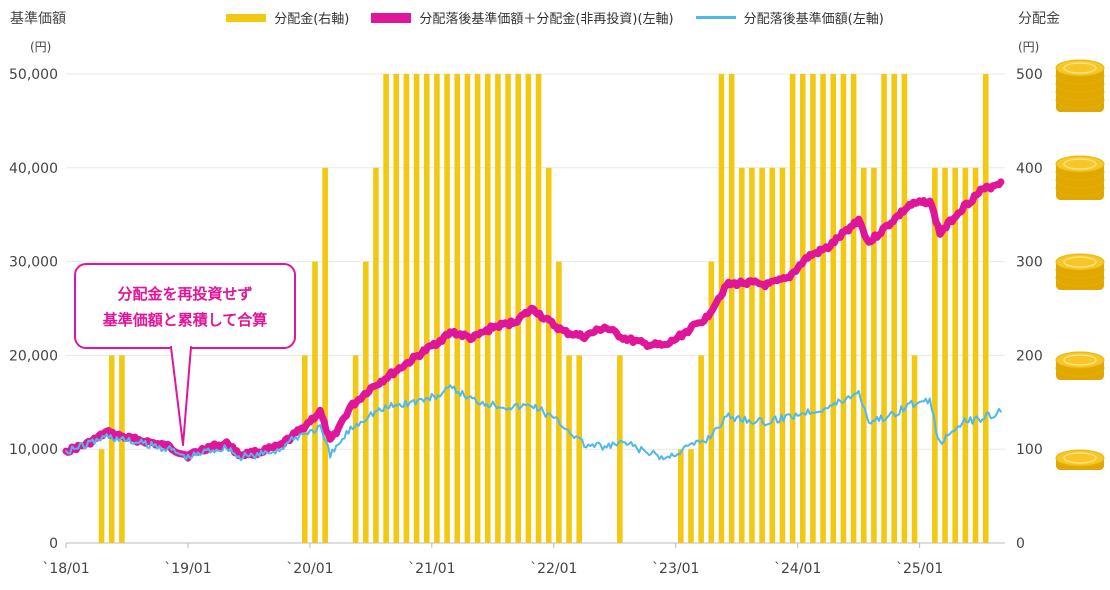 The image size is (1110, 590). What do you see at coordinates (1039, 19) in the screenshot?
I see `right-axis-title: 分配金` at bounding box center [1039, 19].